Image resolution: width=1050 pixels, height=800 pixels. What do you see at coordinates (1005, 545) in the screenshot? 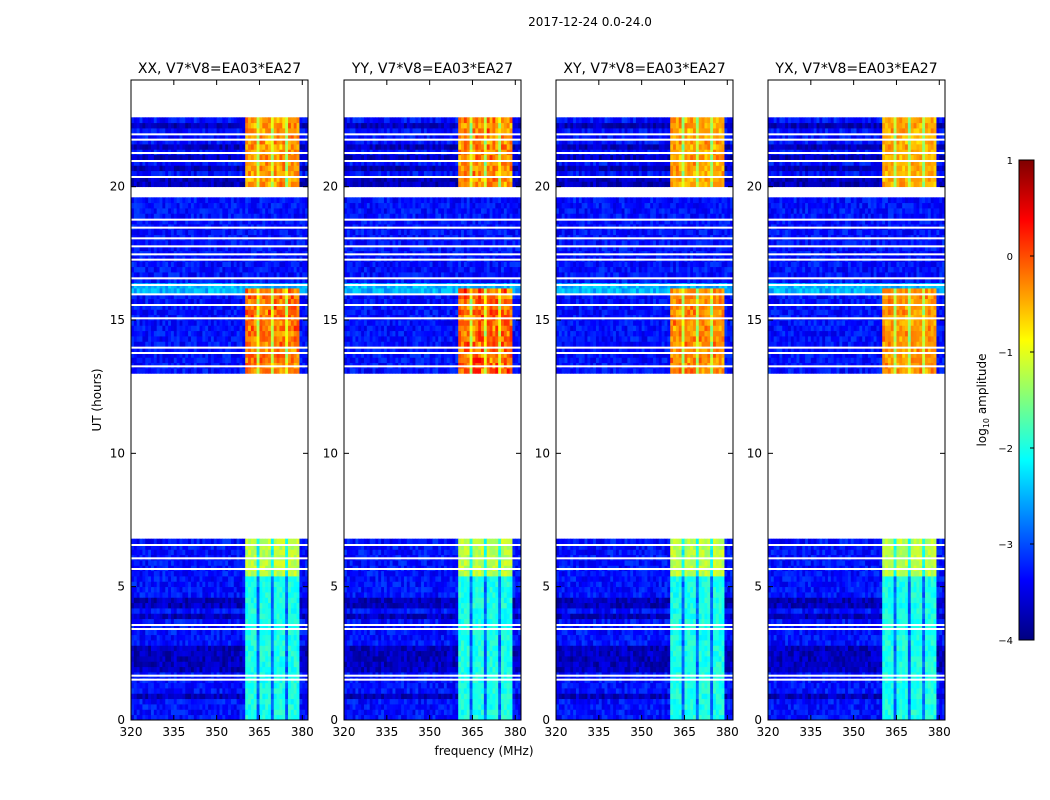
I see `colorbar-tick-label: −3` at bounding box center [1005, 545].